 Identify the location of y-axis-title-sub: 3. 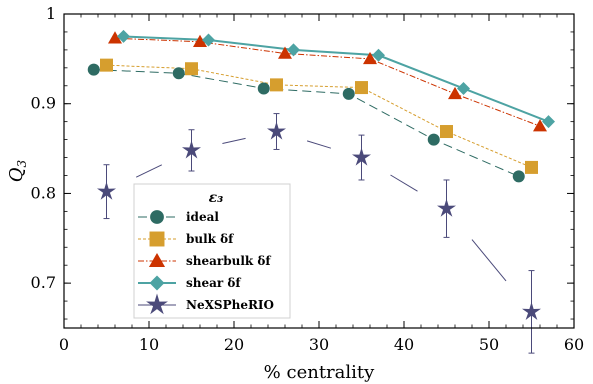
(22, 163).